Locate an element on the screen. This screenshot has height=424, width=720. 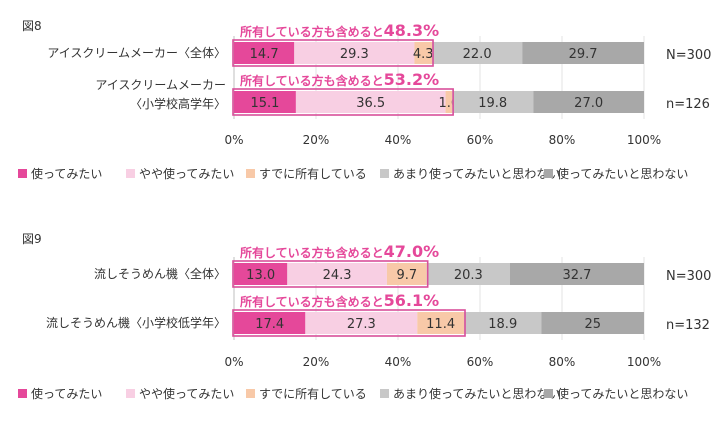
bar-value-label: 25 is located at coordinates (592, 324).